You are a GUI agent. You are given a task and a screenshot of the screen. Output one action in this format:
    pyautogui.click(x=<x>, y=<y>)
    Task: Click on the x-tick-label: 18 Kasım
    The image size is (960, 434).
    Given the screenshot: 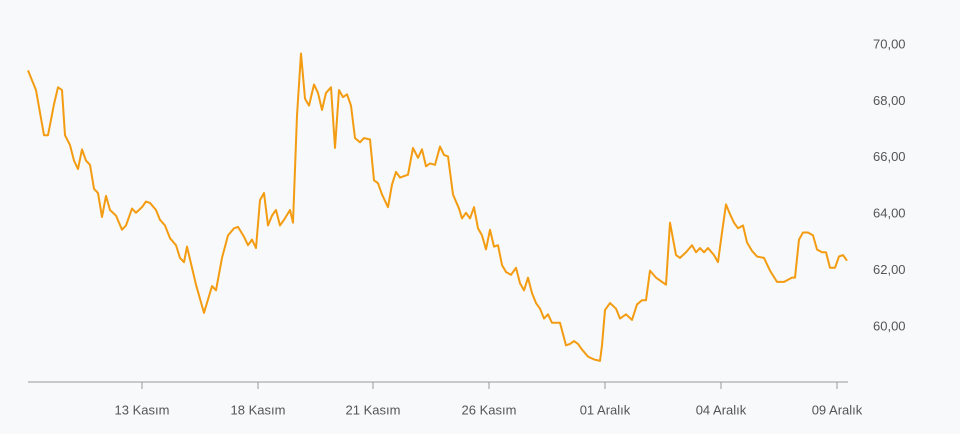 What is the action you would take?
    pyautogui.click(x=258, y=409)
    